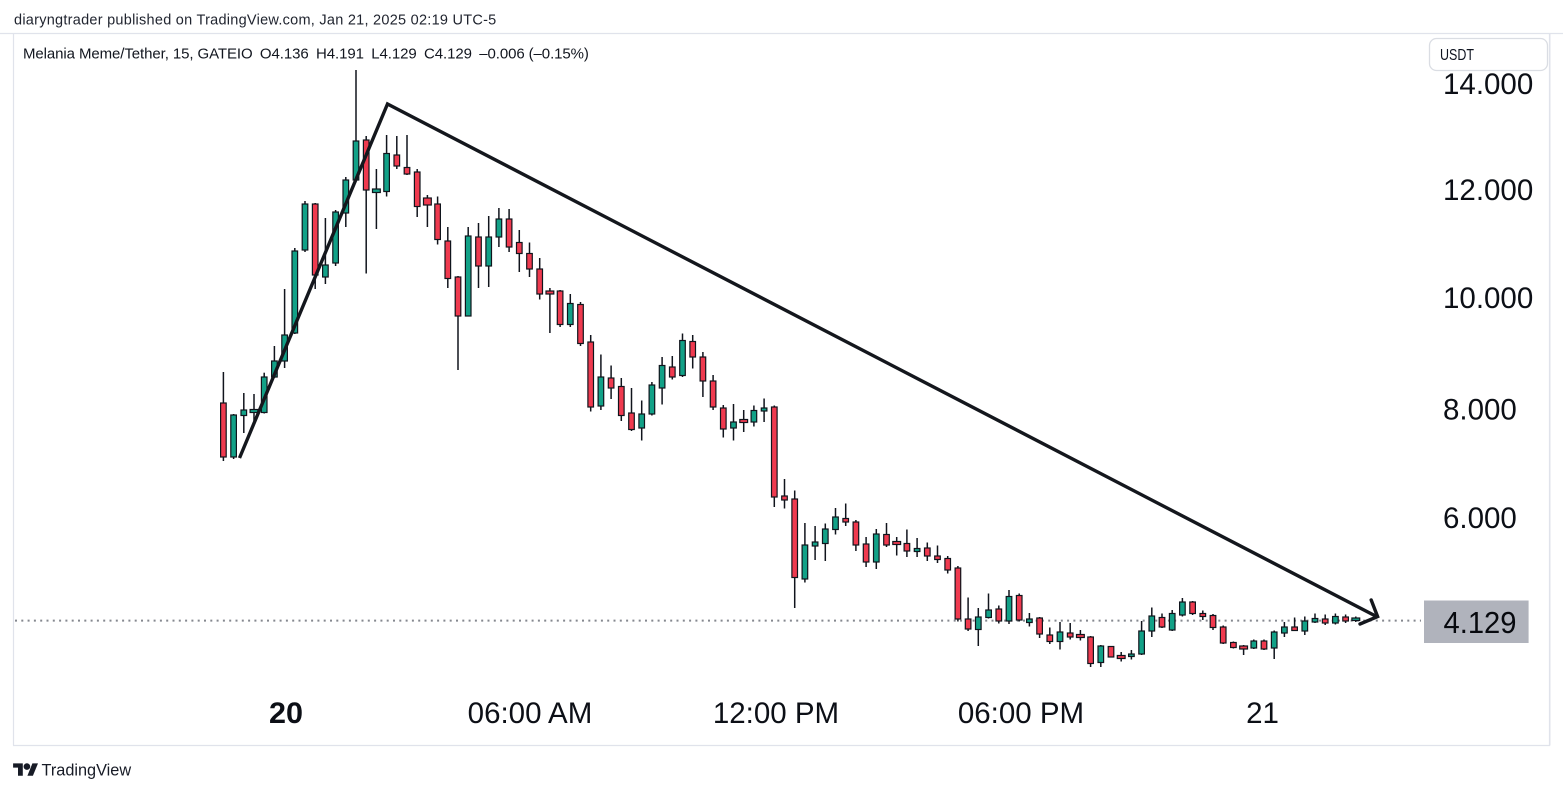  What do you see at coordinates (87, 771) in the screenshot?
I see `svg-text: TradingView` at bounding box center [87, 771].